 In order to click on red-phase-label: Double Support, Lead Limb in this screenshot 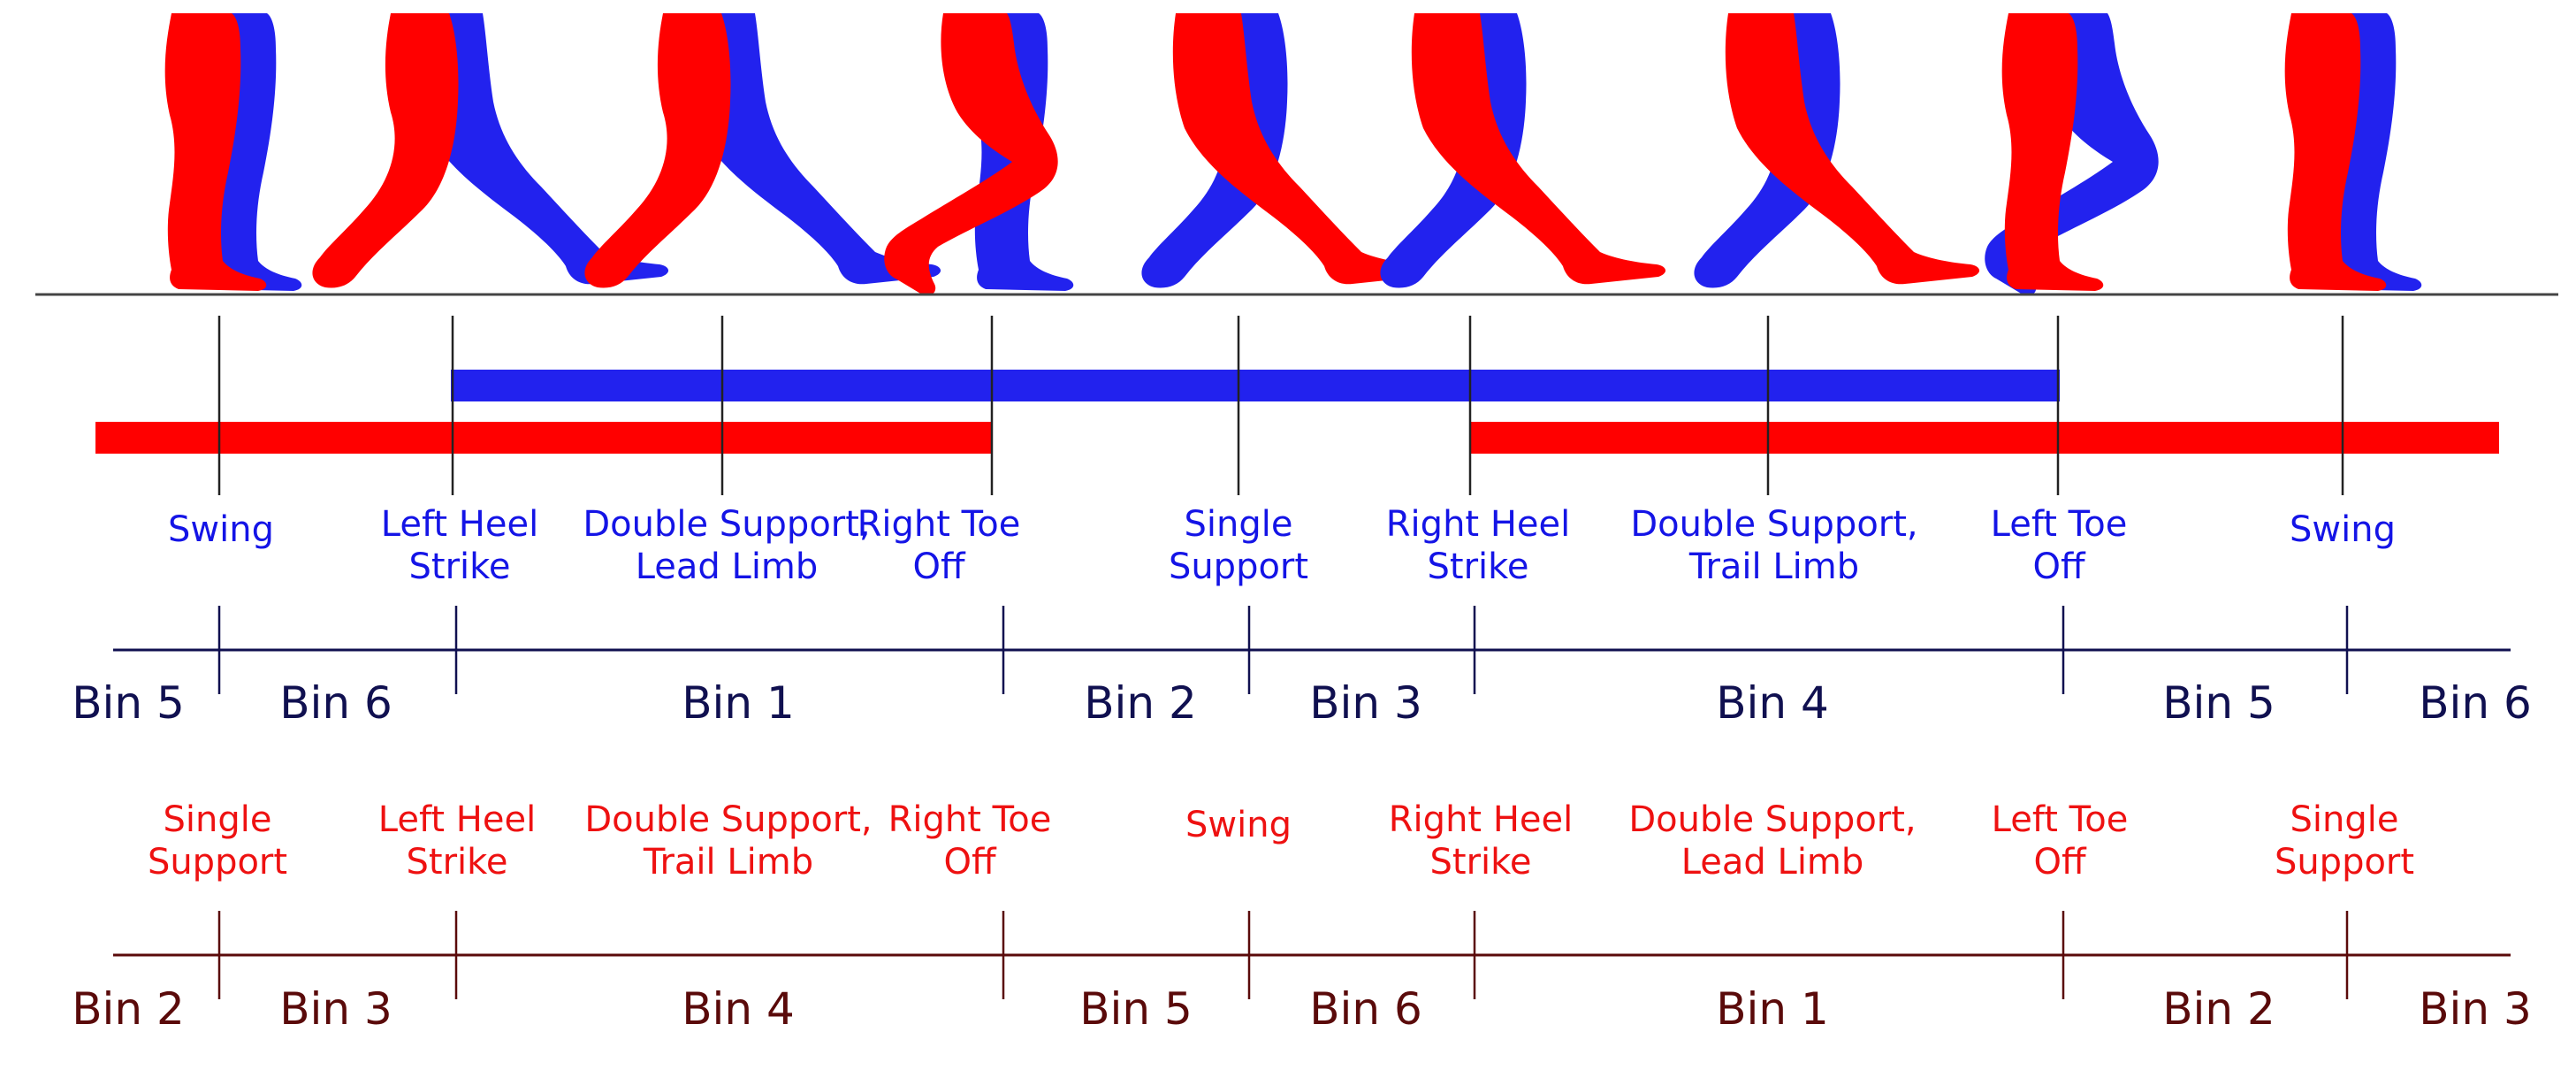, I will do `click(1772, 841)`.